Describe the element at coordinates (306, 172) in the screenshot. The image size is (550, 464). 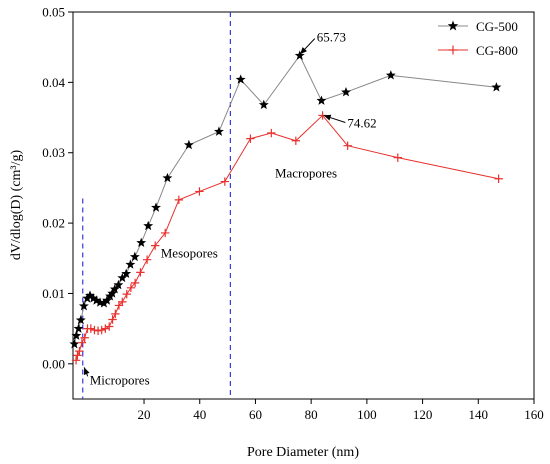
I see `annotation-label: Macropores` at that location.